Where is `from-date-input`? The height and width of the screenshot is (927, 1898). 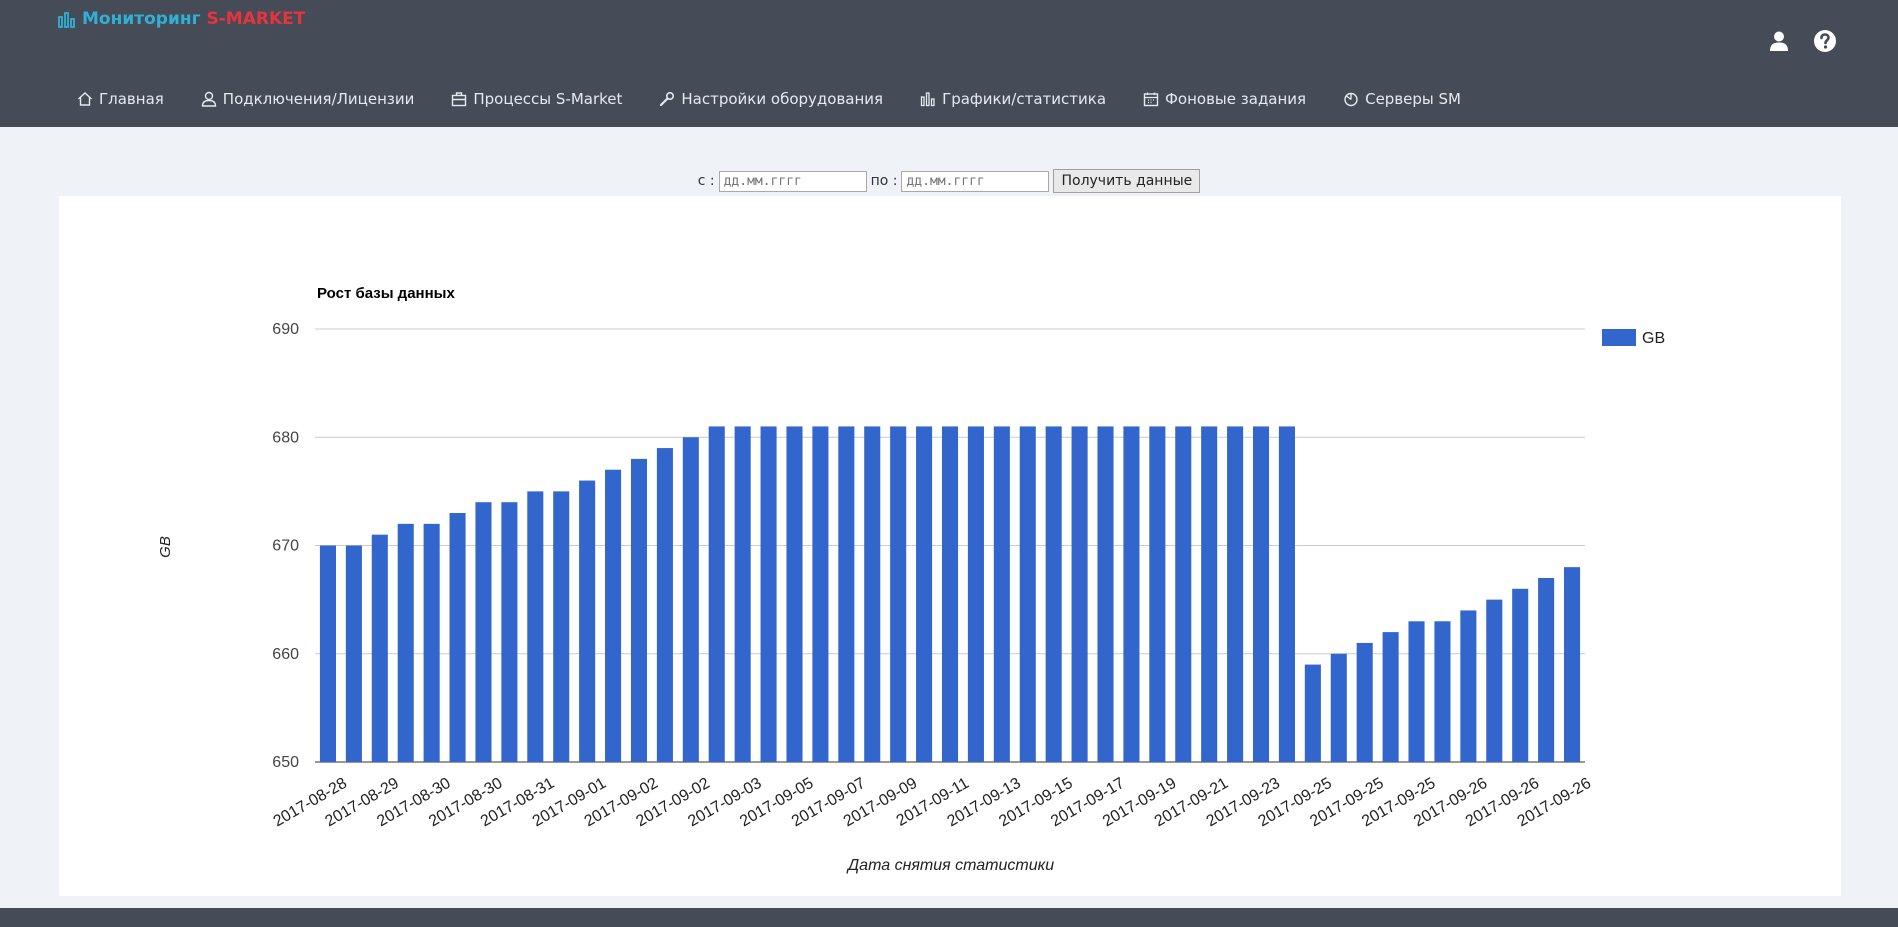 from-date-input is located at coordinates (792, 181).